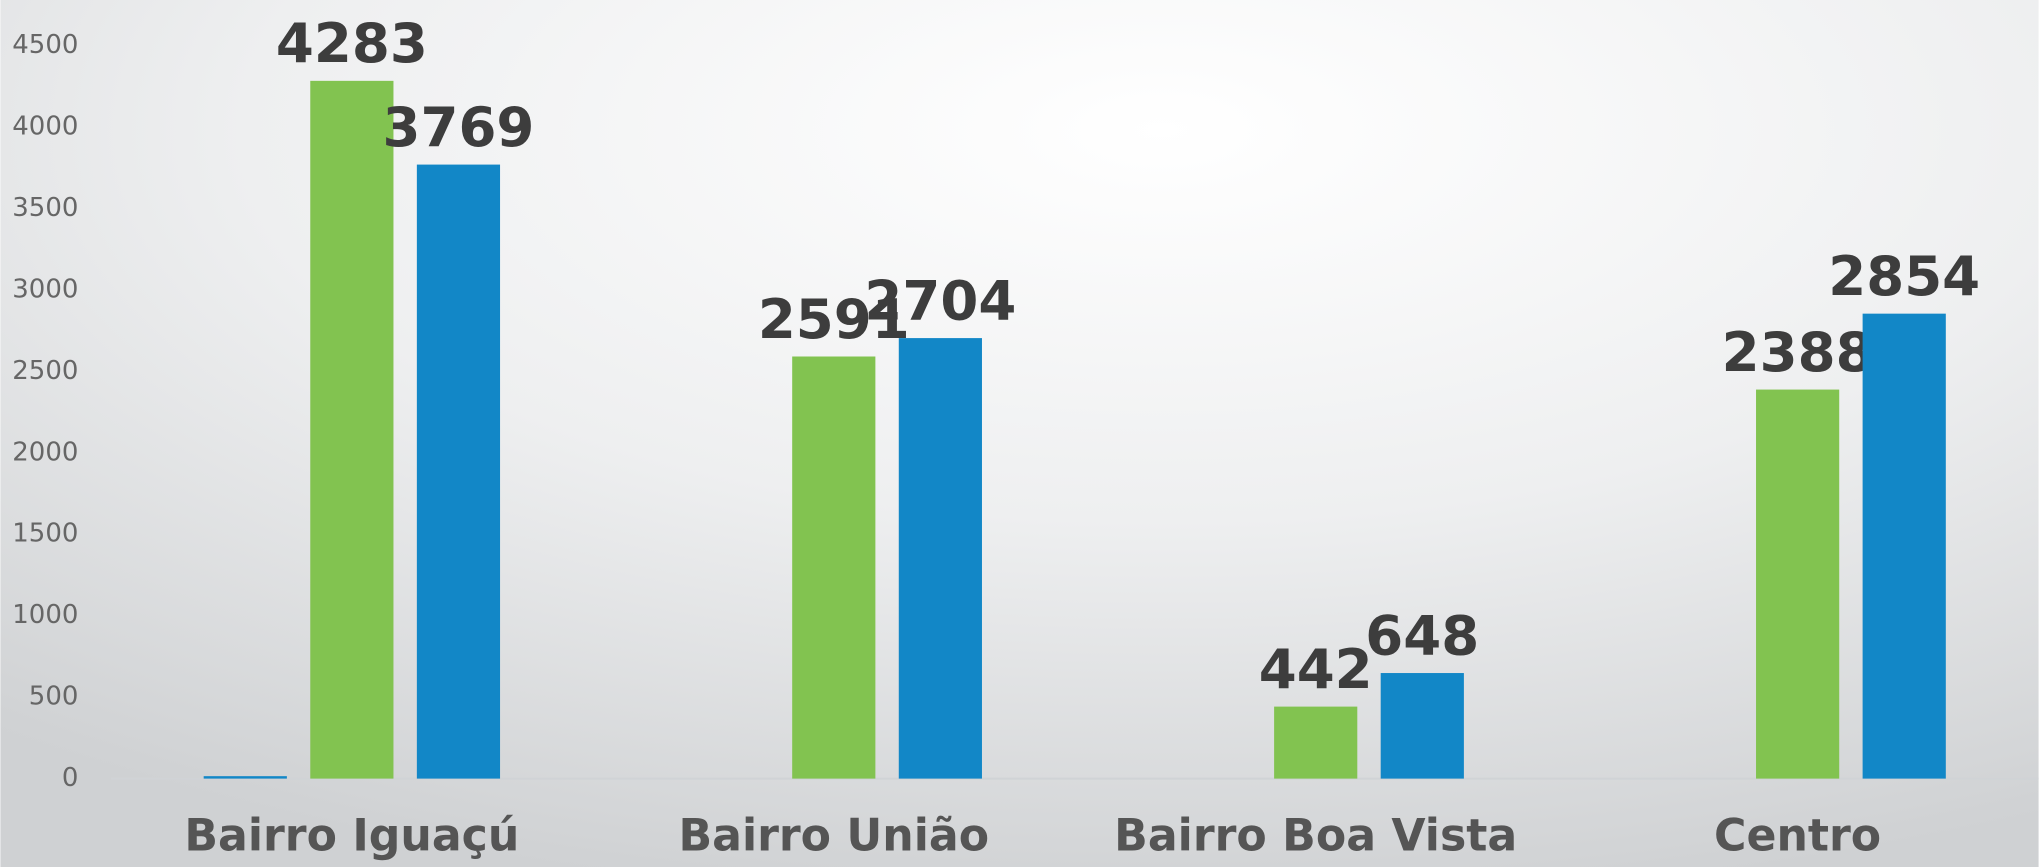 This screenshot has height=867, width=2039. Describe the element at coordinates (54, 697) in the screenshot. I see `y-tick-label: 500` at that location.